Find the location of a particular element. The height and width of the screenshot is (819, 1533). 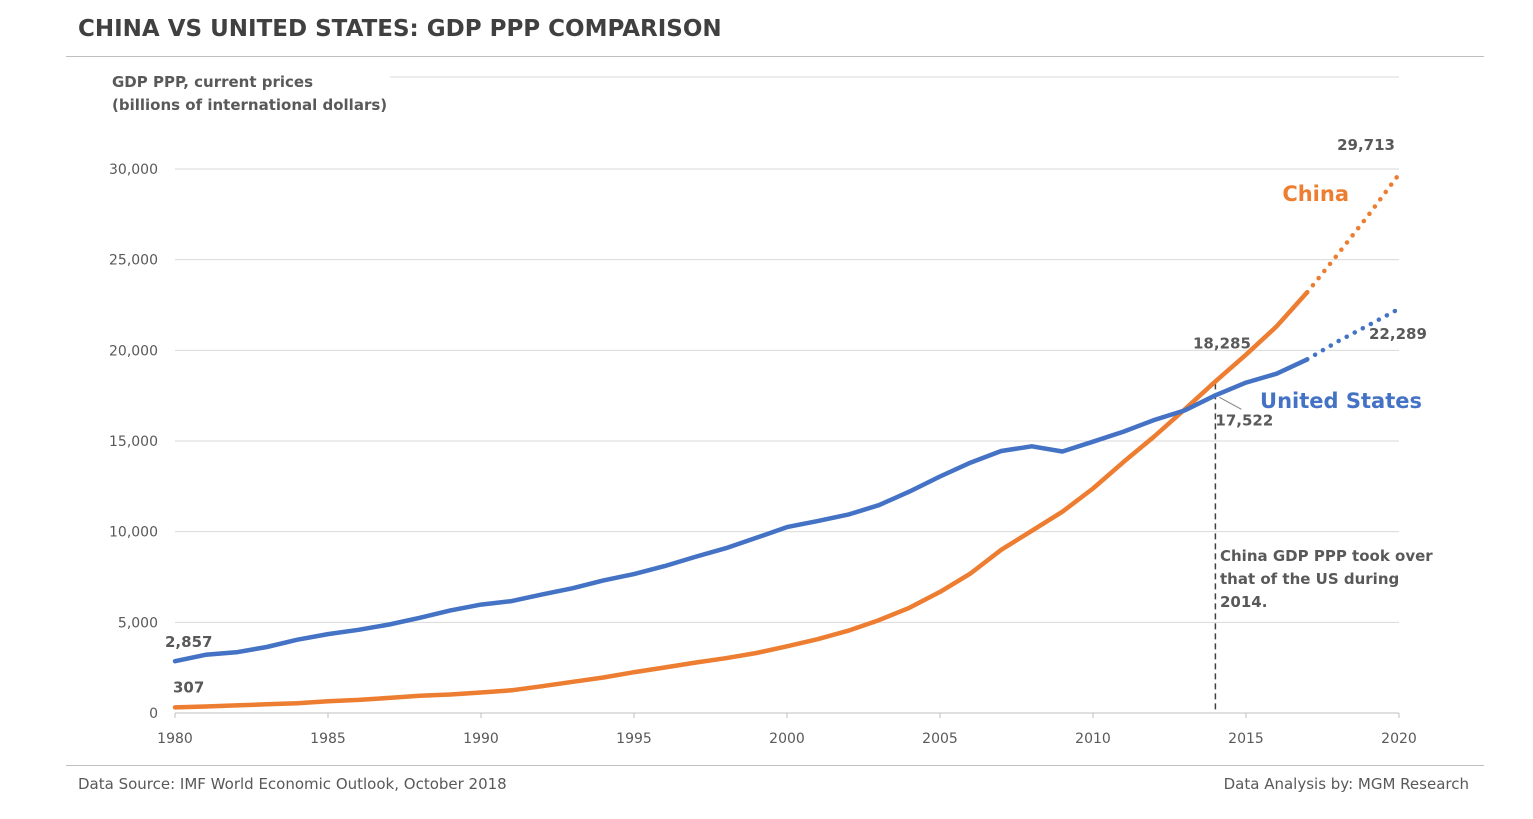

y-tick-label: 25,000 is located at coordinates (133, 261).